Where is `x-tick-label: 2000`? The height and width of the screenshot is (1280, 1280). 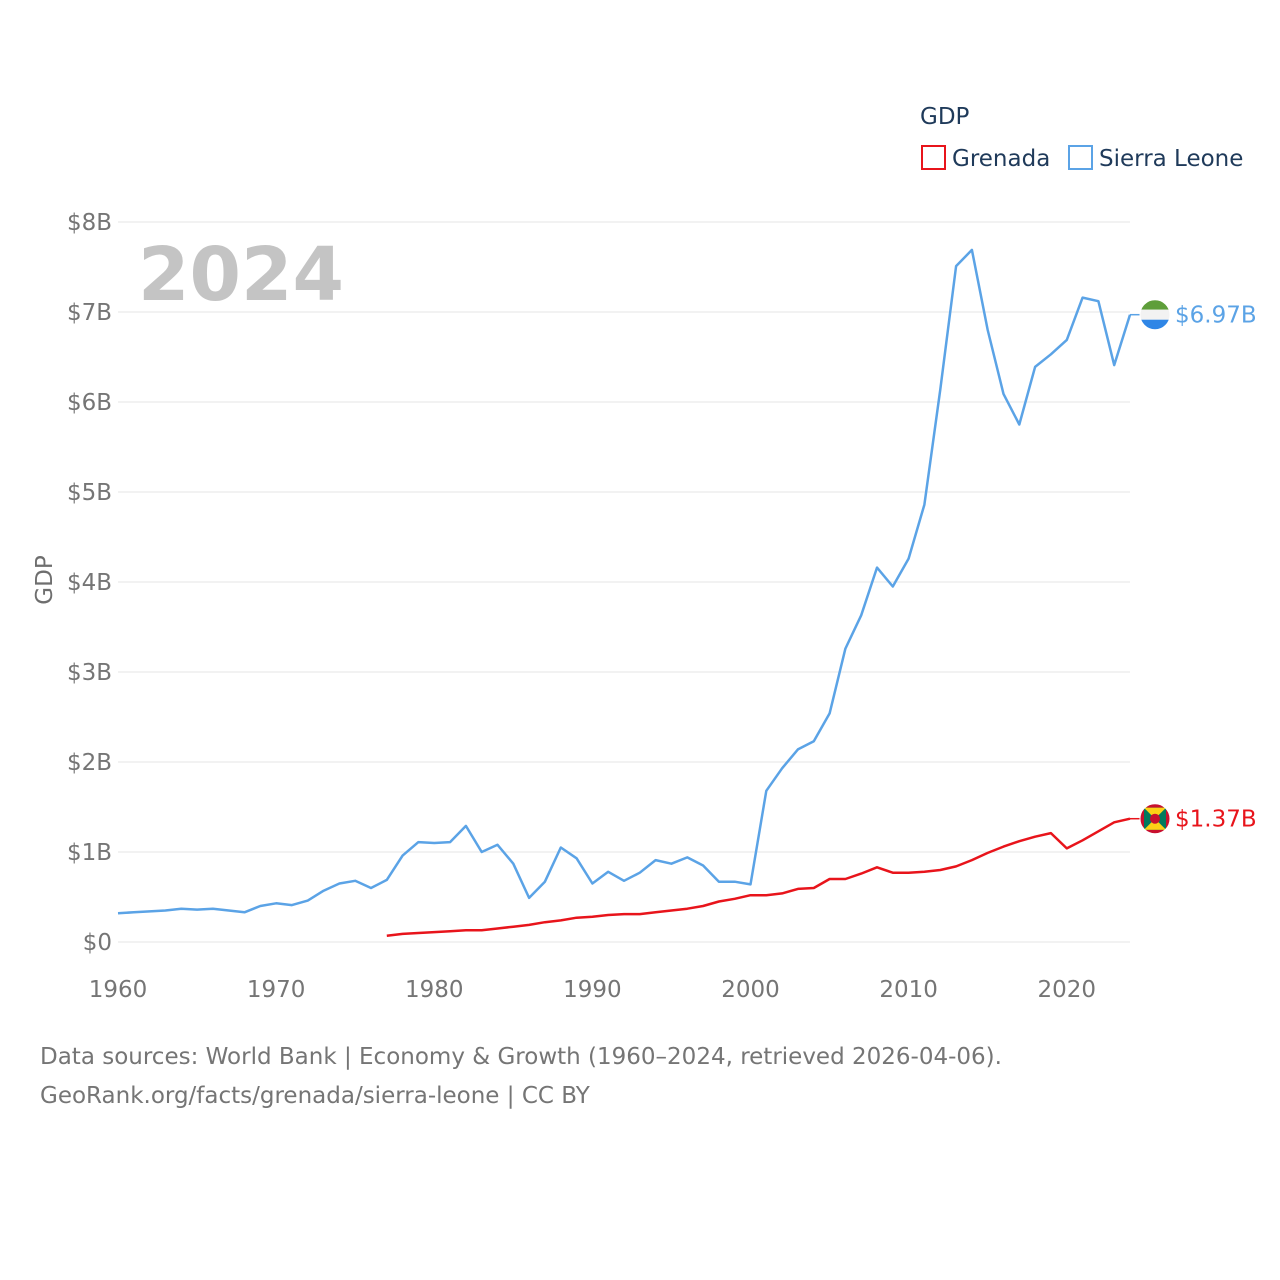 x-tick-label: 2000 is located at coordinates (750, 990).